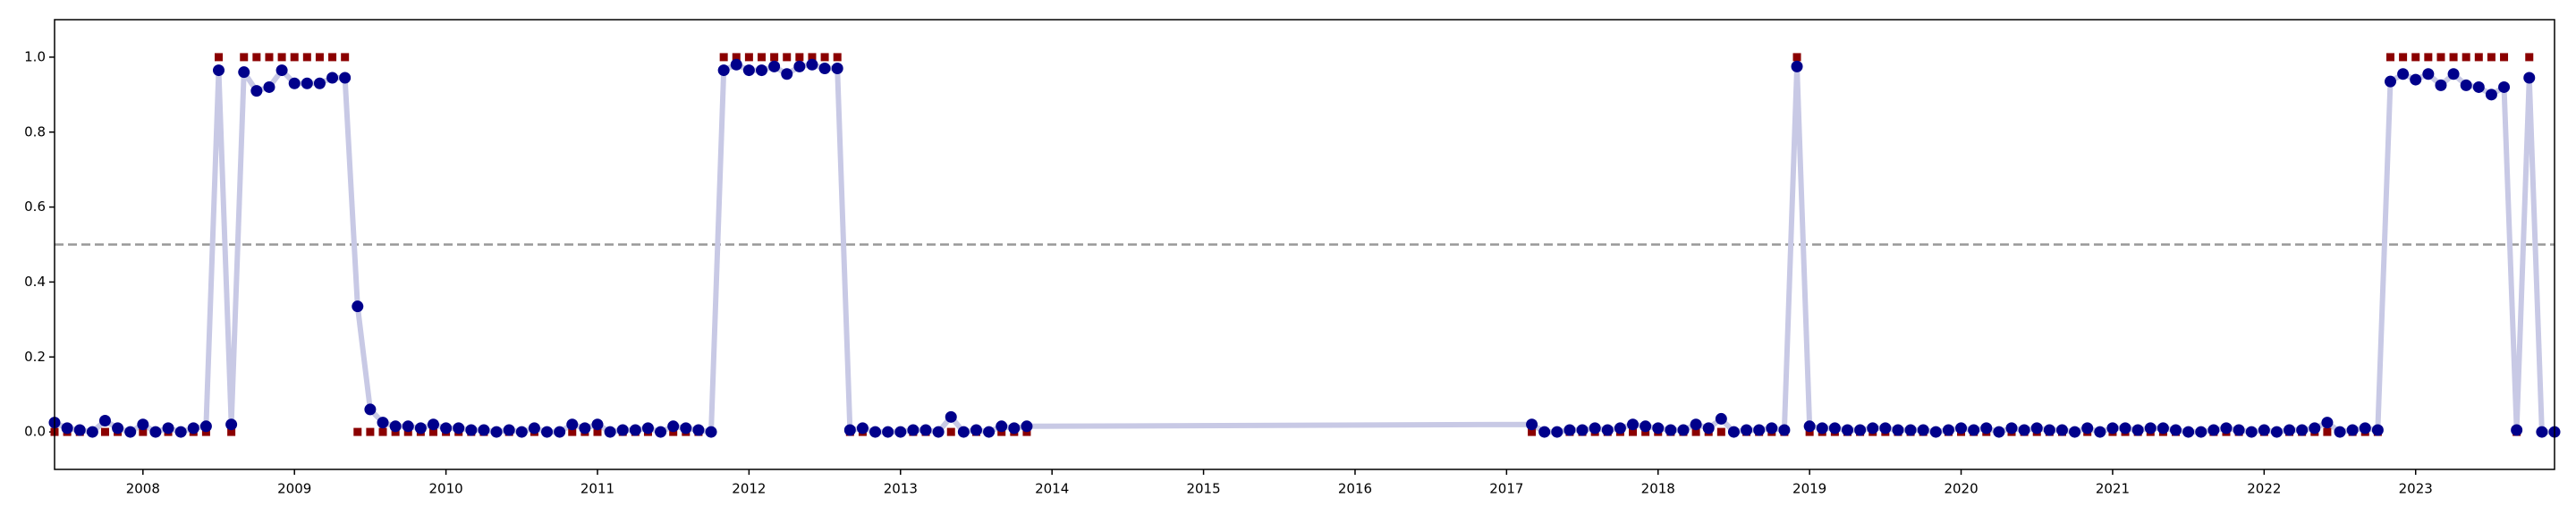  What do you see at coordinates (294, 489) in the screenshot?
I see `x-tick-label: 2009` at bounding box center [294, 489].